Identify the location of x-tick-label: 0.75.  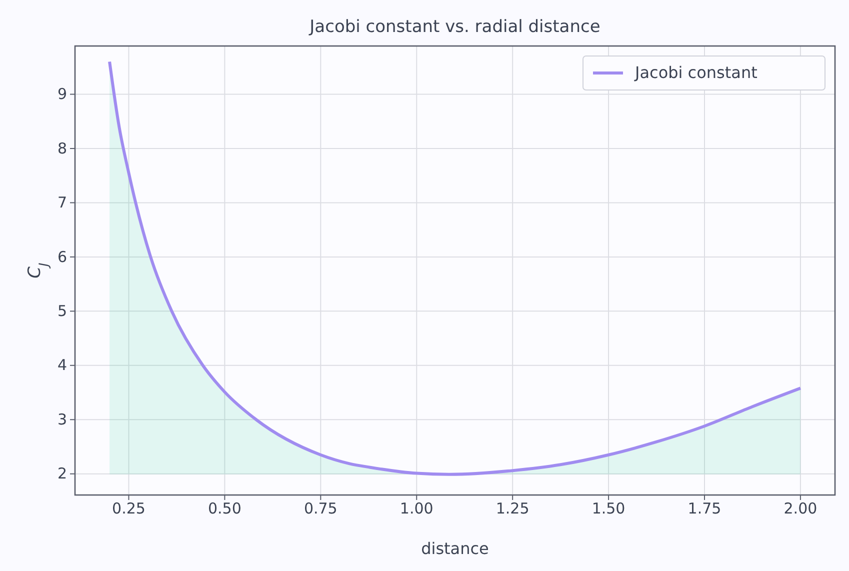
(321, 509).